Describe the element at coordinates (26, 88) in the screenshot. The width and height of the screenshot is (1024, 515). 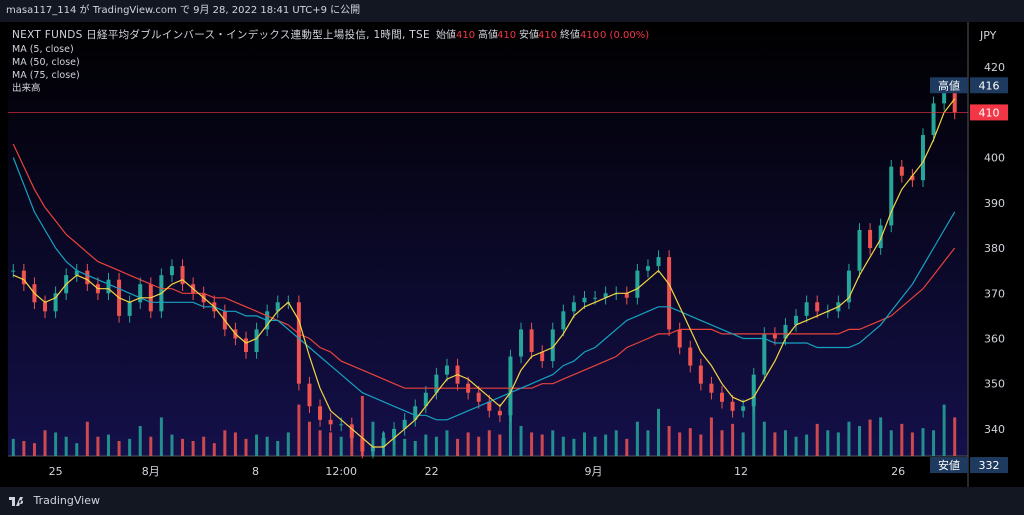
I see `indicator-volume: 出来高` at that location.